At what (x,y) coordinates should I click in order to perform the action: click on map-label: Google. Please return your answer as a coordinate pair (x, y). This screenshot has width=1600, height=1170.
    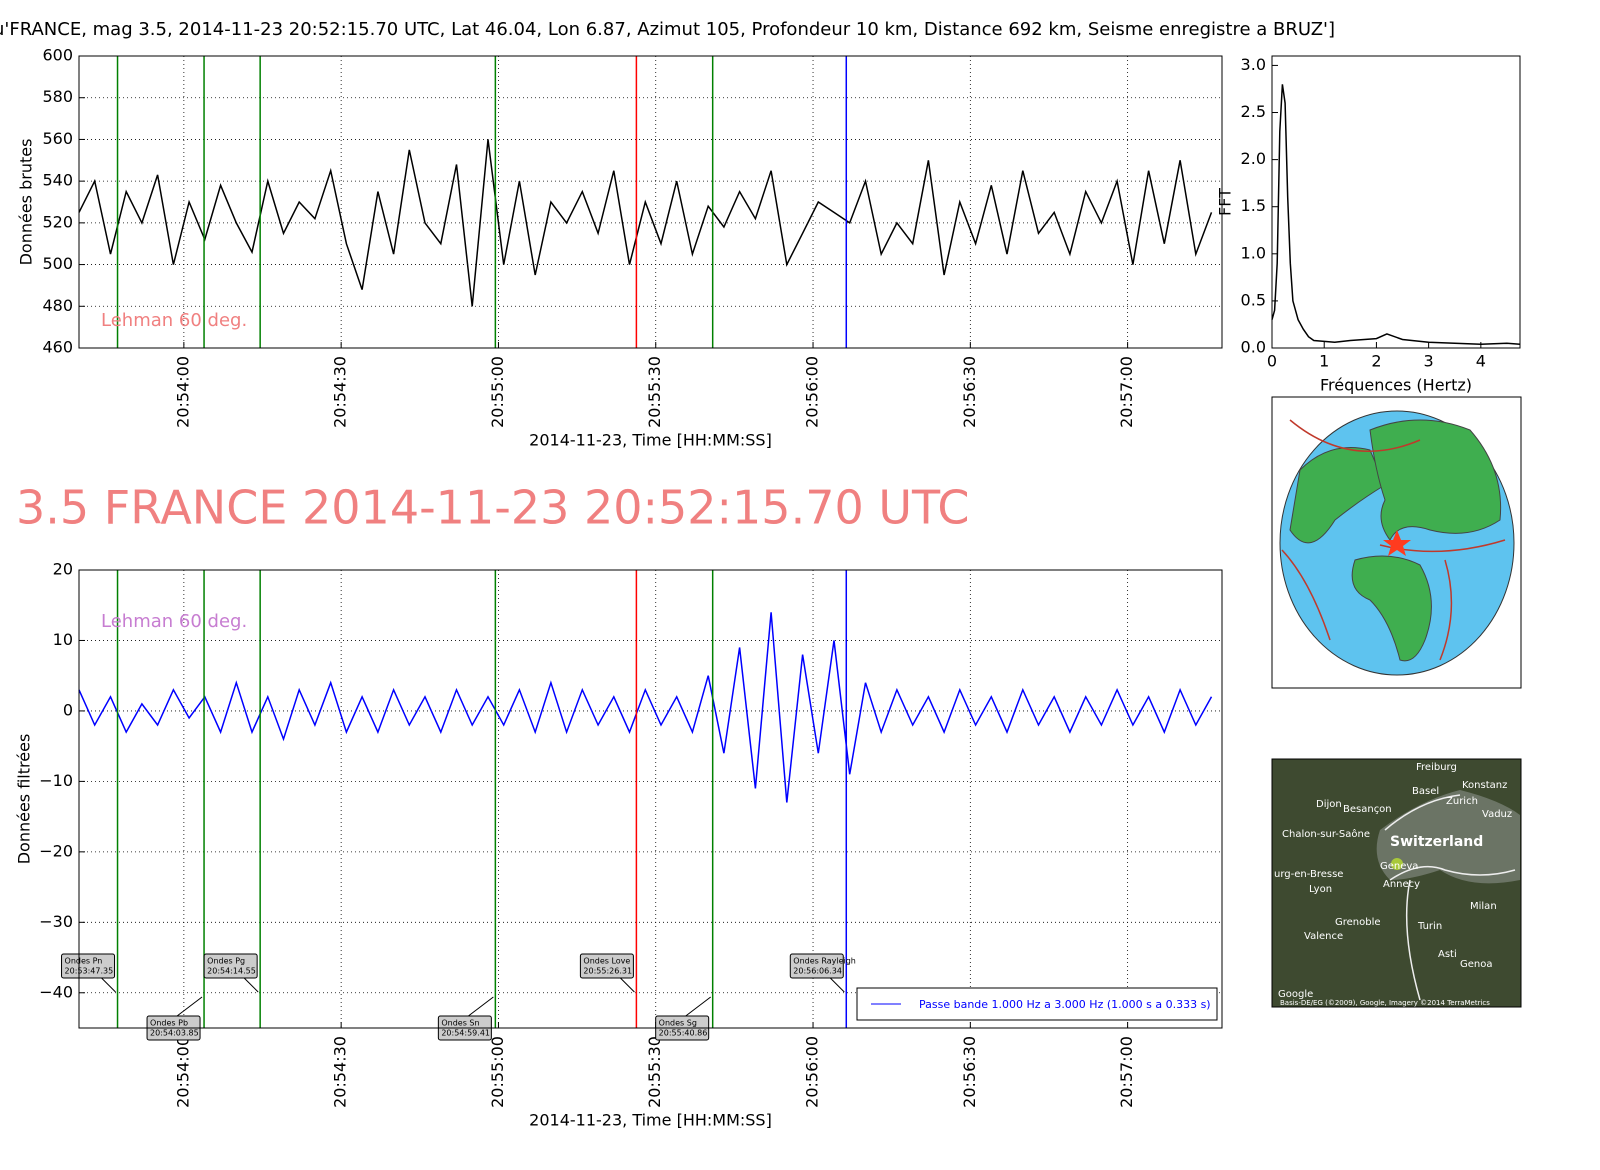
    Looking at the image, I should click on (1295, 994).